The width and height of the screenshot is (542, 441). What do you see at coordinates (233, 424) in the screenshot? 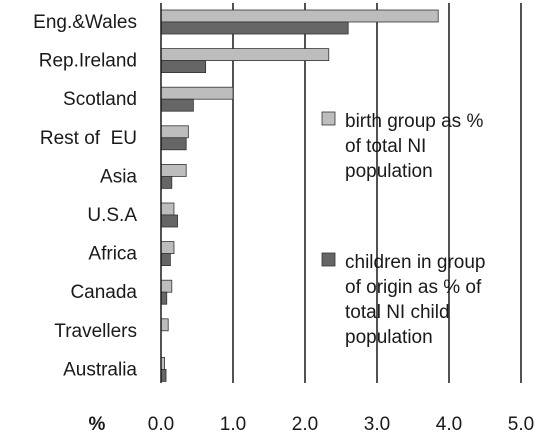
I see `x-tick-label: 1.0` at bounding box center [233, 424].